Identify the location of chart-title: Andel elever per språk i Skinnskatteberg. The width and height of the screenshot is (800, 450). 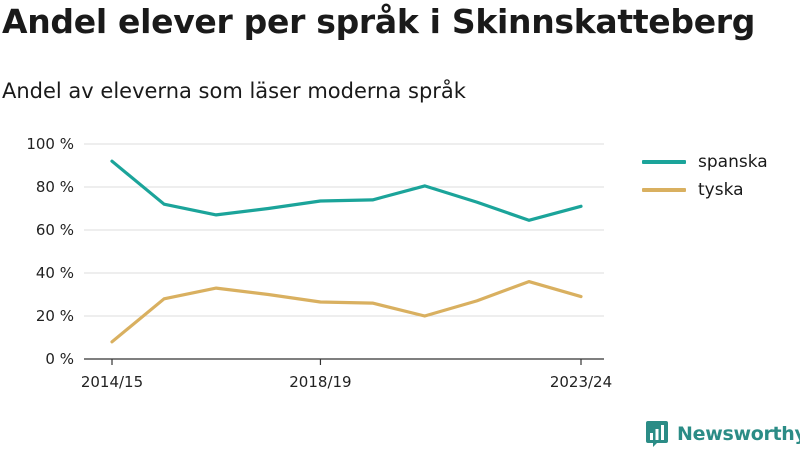
(379, 21).